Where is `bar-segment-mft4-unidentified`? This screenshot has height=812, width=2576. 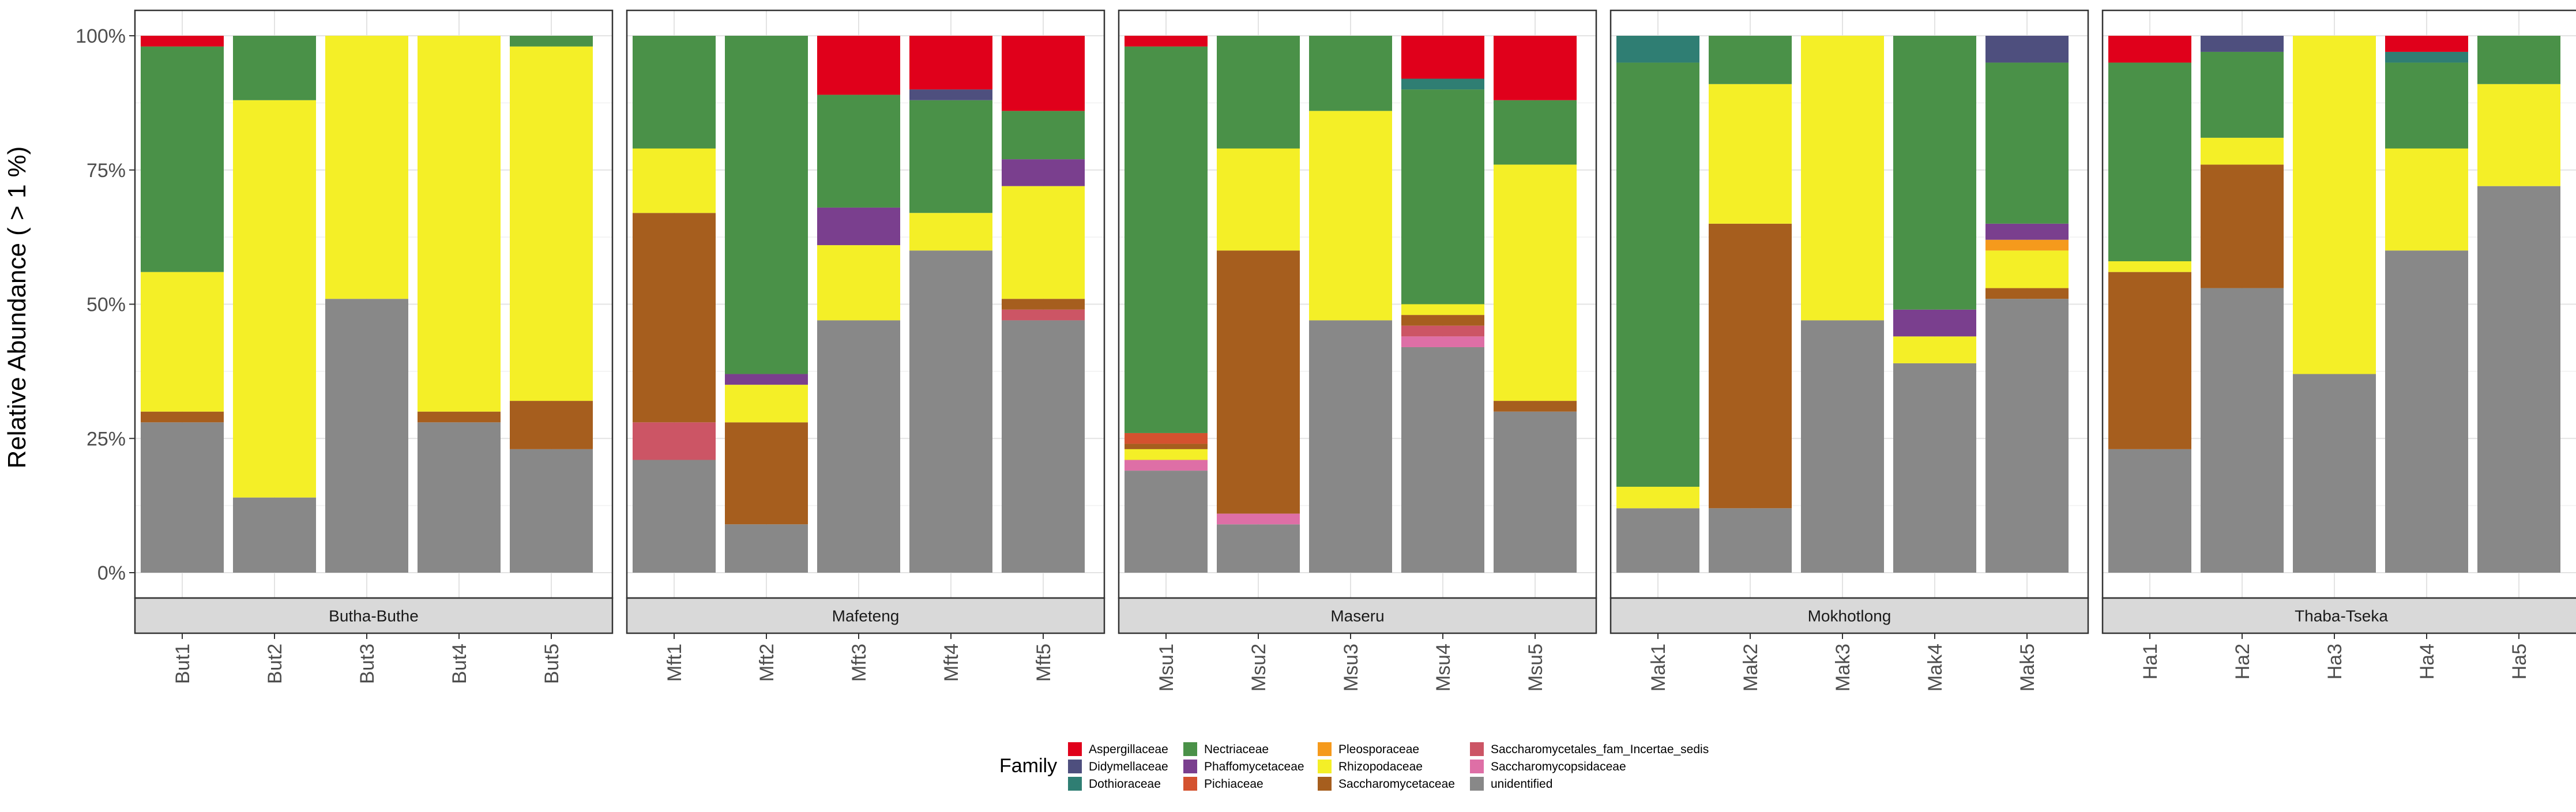 bar-segment-mft4-unidentified is located at coordinates (950, 411).